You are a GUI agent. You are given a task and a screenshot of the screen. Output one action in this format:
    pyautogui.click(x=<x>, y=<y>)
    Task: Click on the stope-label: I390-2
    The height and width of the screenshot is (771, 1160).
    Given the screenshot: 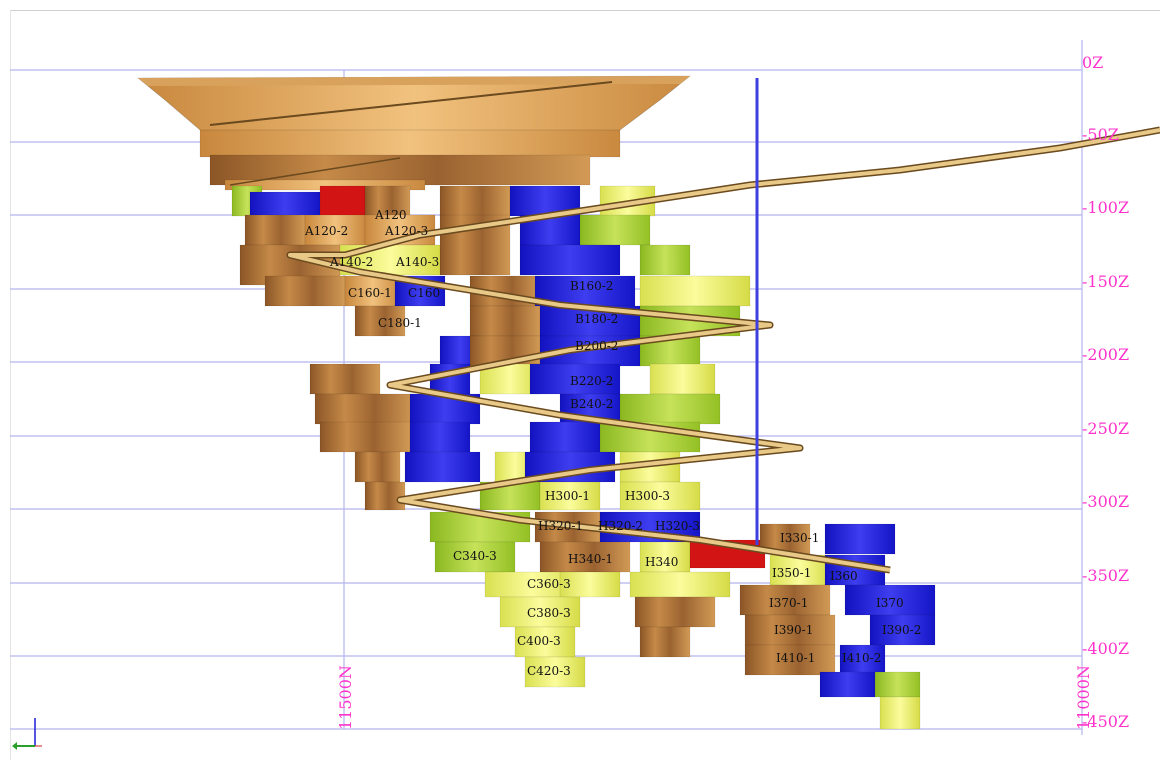 What is the action you would take?
    pyautogui.click(x=901, y=630)
    